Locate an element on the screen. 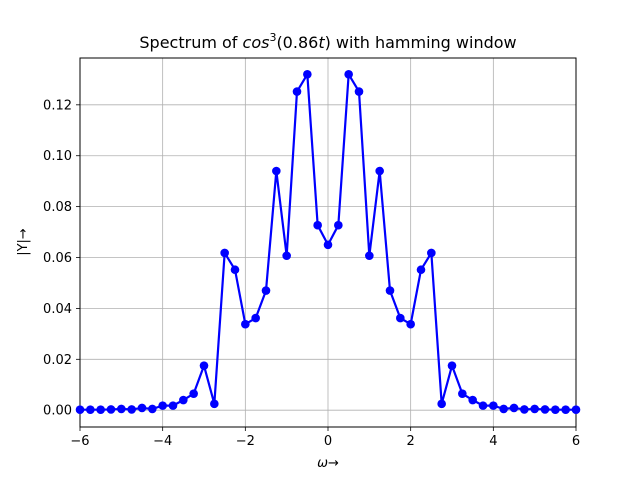 The image size is (640, 480). y-tick-label: 0.08 is located at coordinates (57, 207).